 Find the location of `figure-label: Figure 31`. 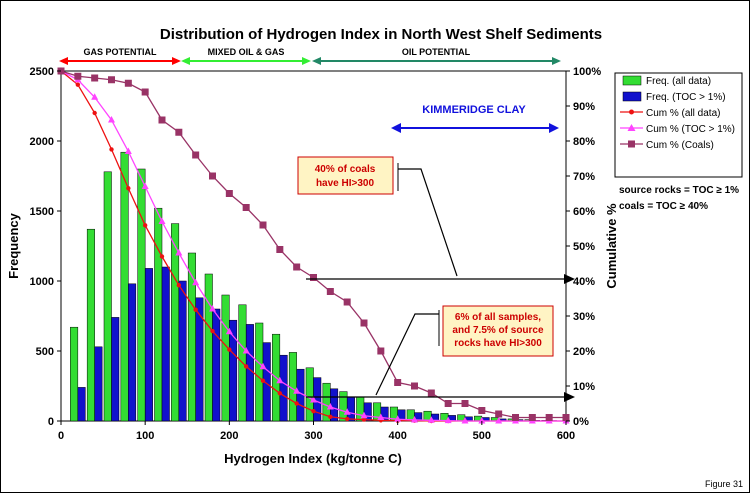

figure-label: Figure 31 is located at coordinates (724, 484).